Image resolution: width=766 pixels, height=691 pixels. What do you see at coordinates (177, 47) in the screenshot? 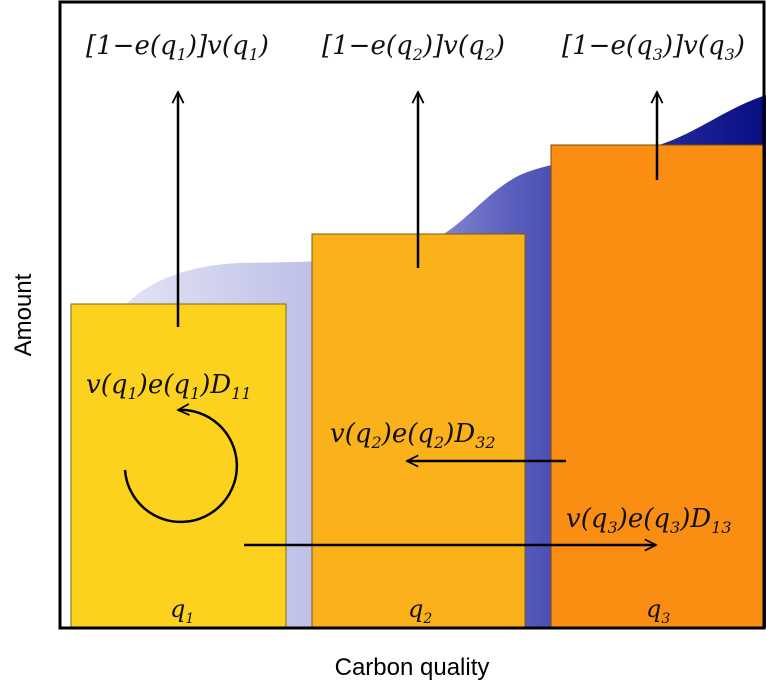
I see `top-label-q1: [1−e(q1)]v(q1)` at bounding box center [177, 47].